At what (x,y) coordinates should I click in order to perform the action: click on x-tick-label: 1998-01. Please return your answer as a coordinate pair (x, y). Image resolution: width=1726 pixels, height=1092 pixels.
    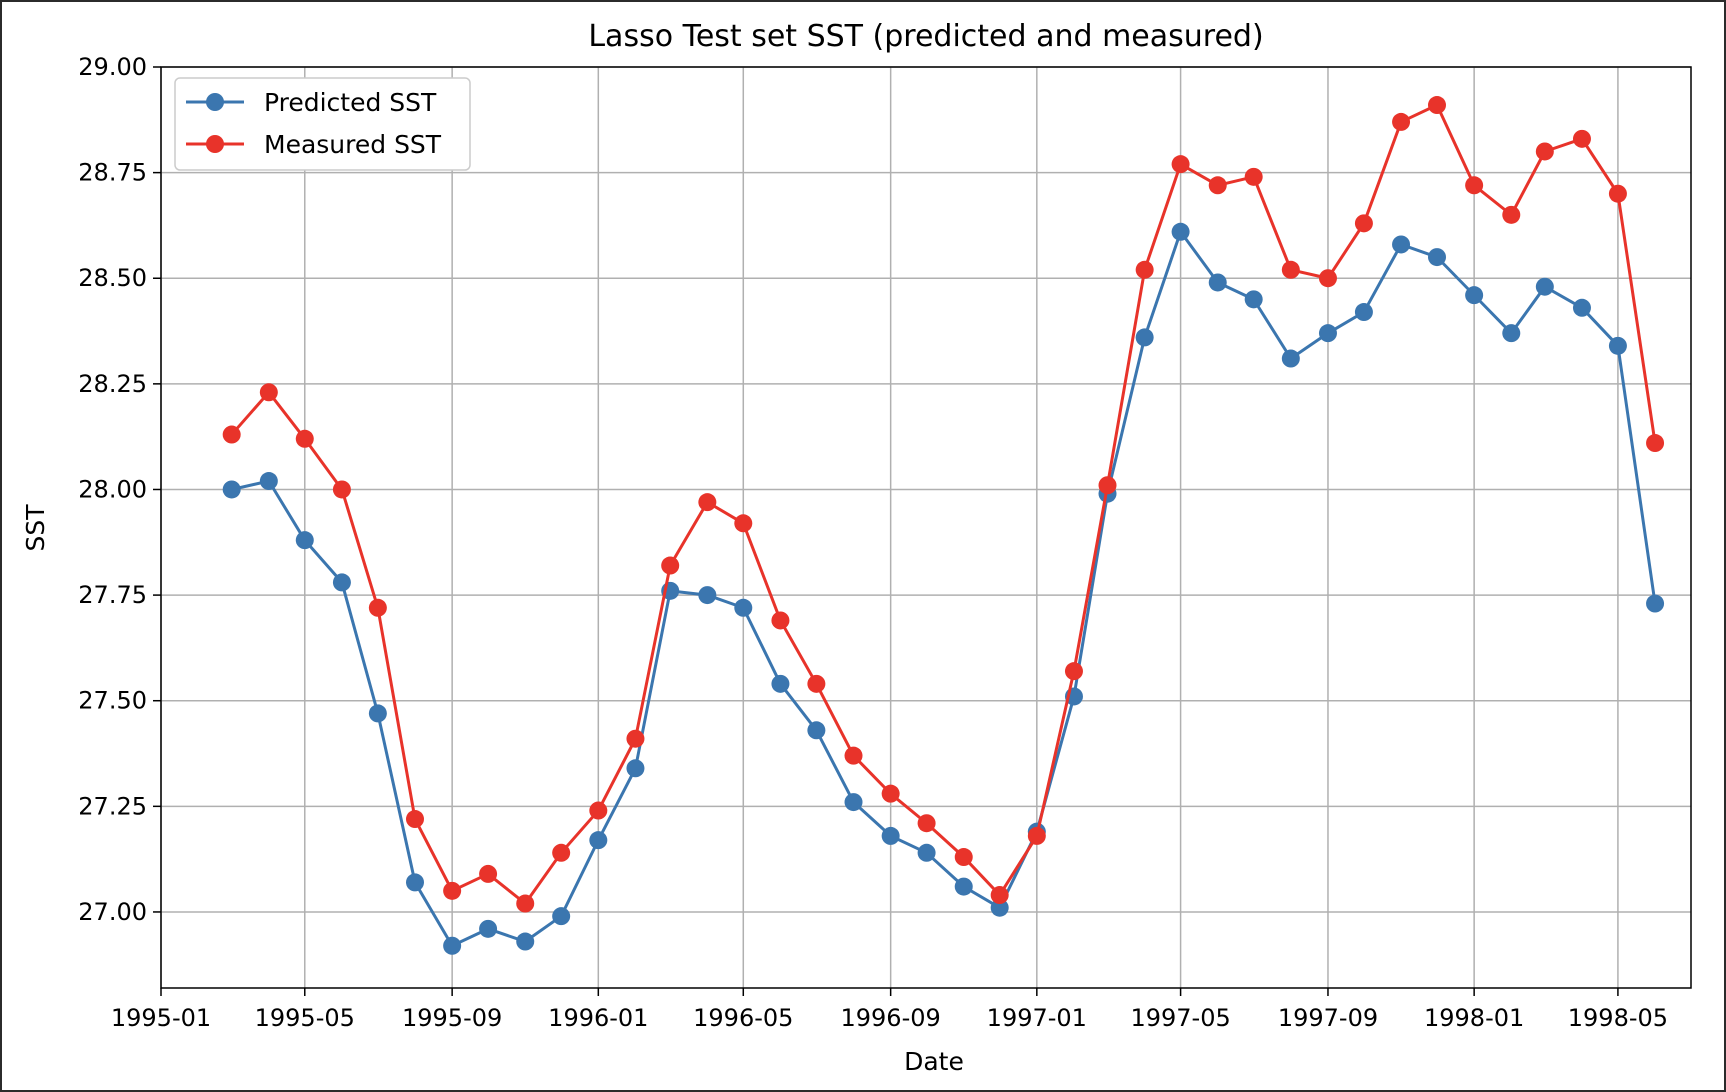
    Looking at the image, I should click on (1474, 1018).